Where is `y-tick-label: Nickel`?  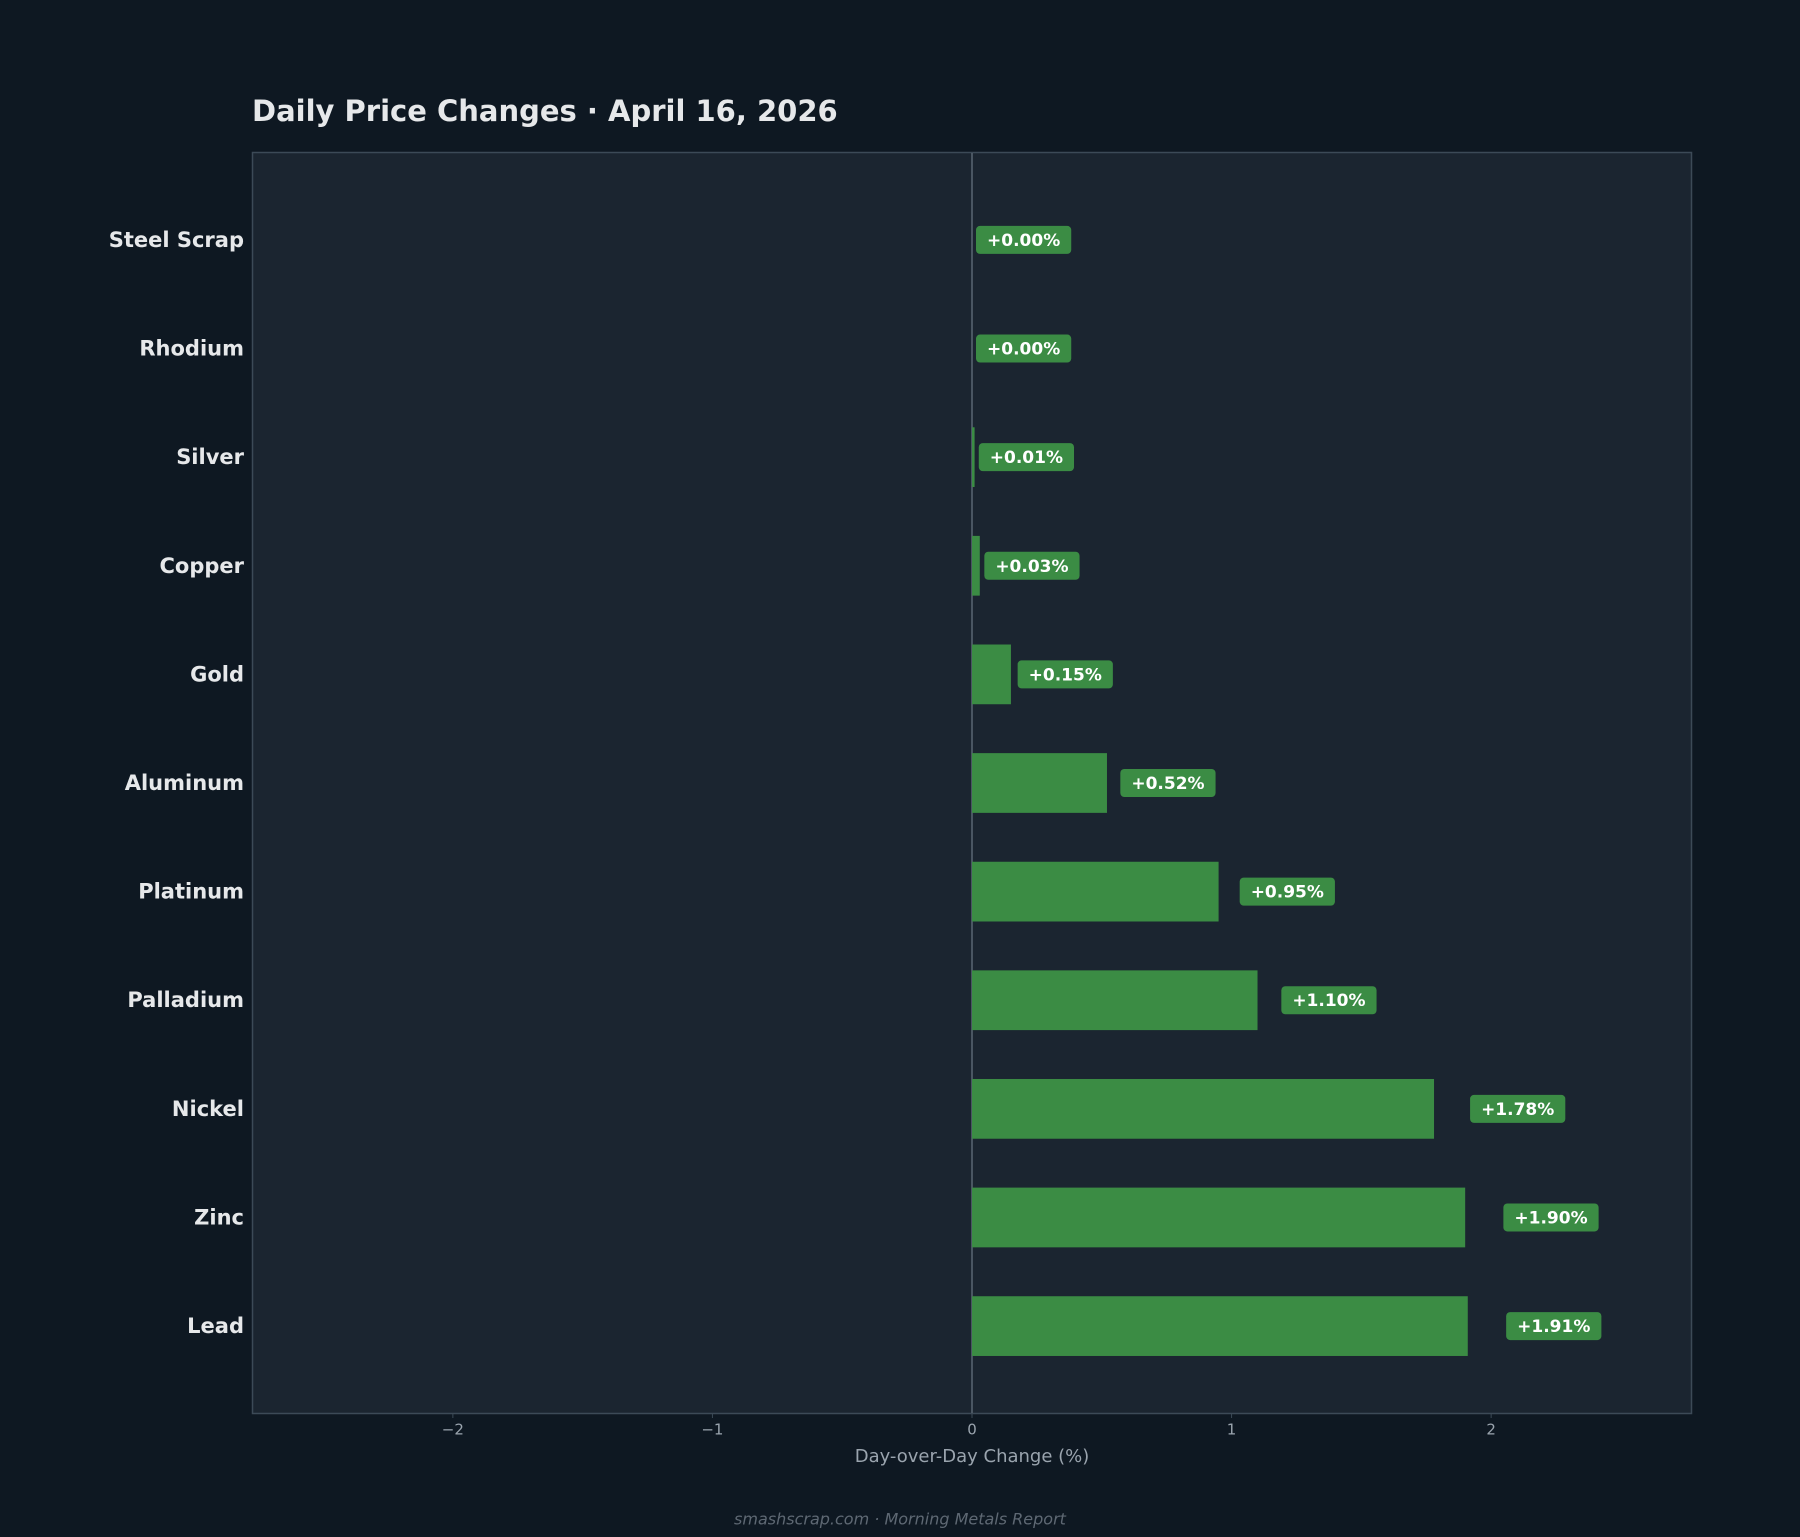 y-tick-label: Nickel is located at coordinates (208, 1109).